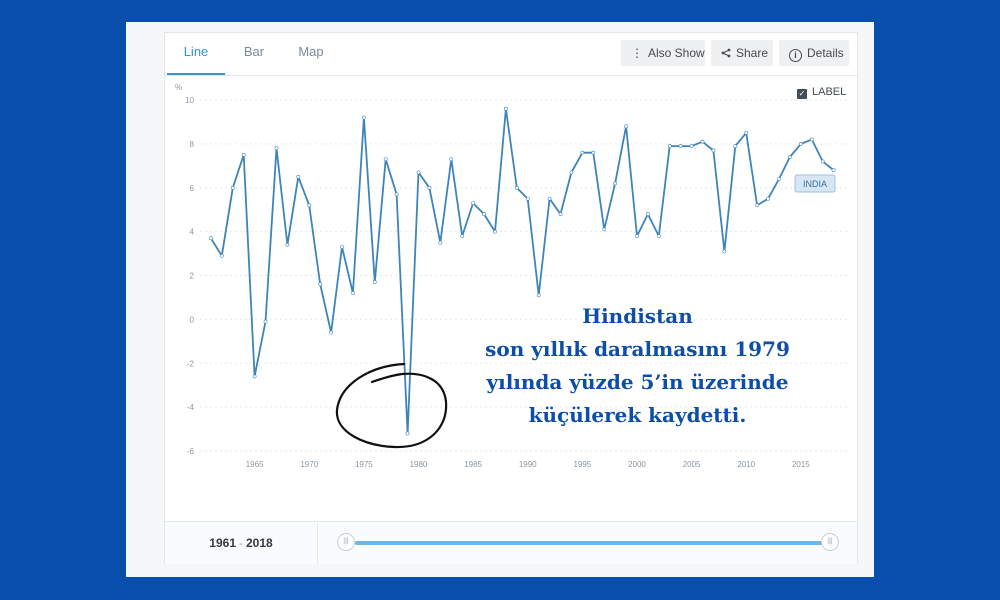 This screenshot has width=1000, height=600. I want to click on range-start-handle: |||, so click(346, 542).